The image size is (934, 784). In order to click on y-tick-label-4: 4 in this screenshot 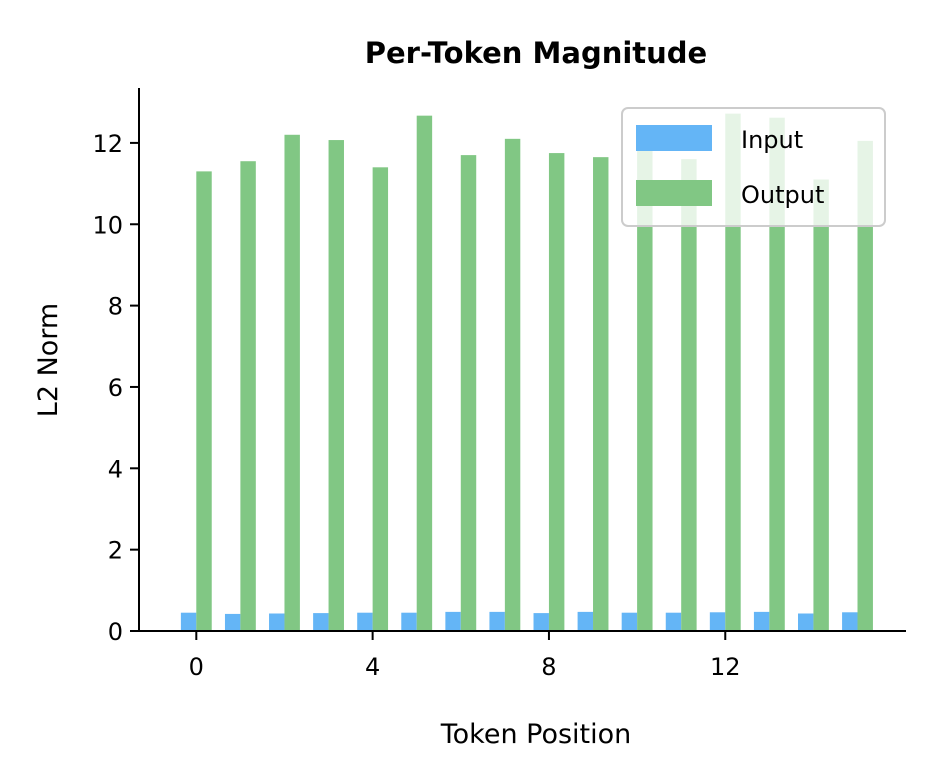, I will do `click(115, 469)`.